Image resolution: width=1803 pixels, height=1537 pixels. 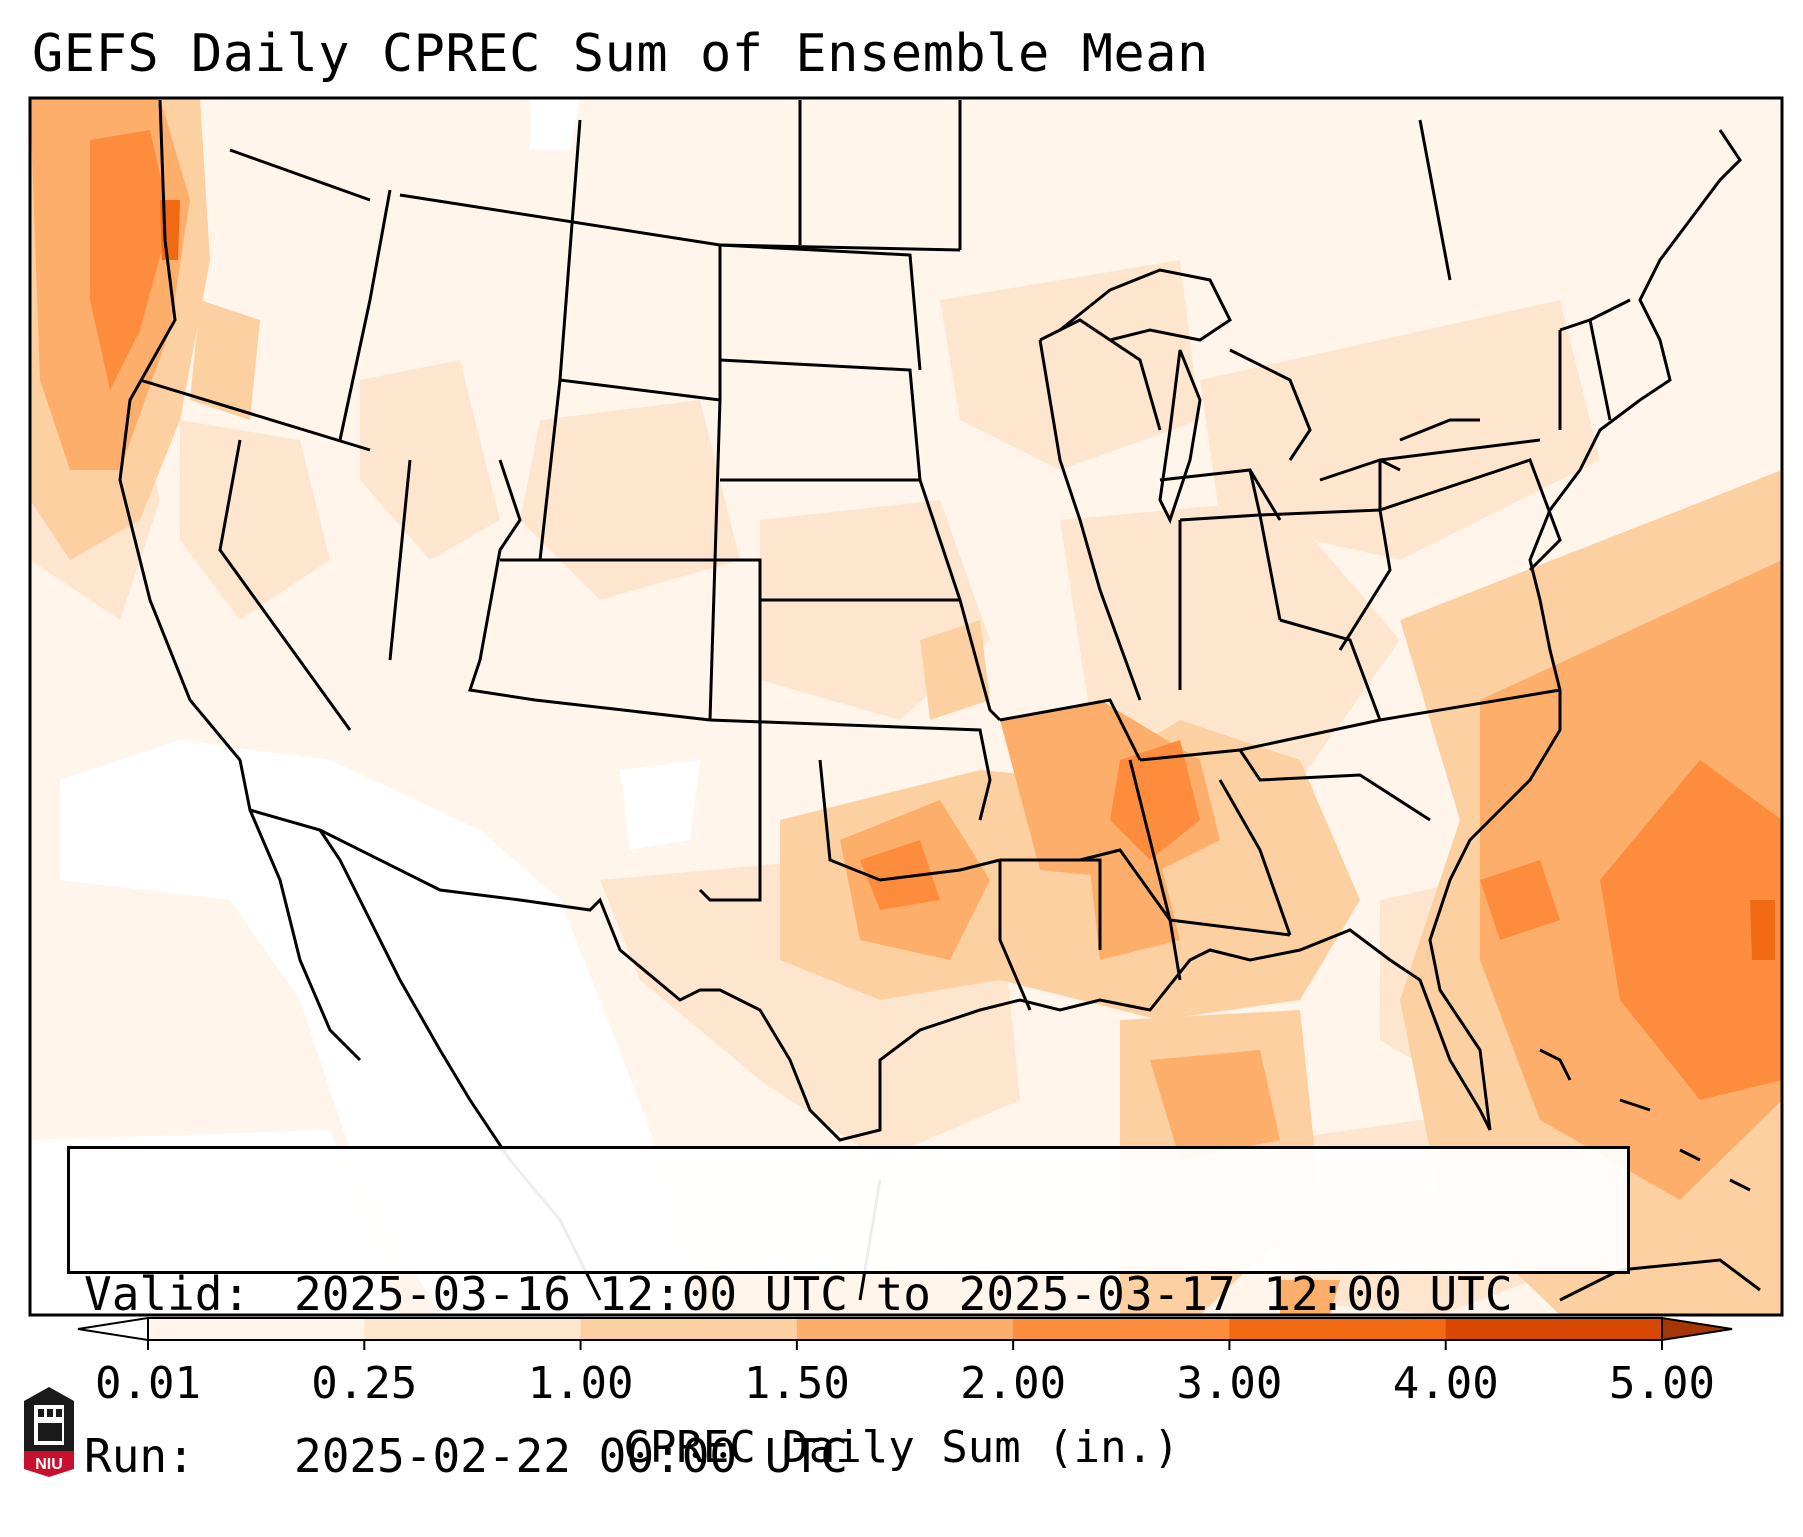 What do you see at coordinates (620, 54) in the screenshot?
I see `chart-title: GEFS Daily CPREC Sum of Ensemble Mean` at bounding box center [620, 54].